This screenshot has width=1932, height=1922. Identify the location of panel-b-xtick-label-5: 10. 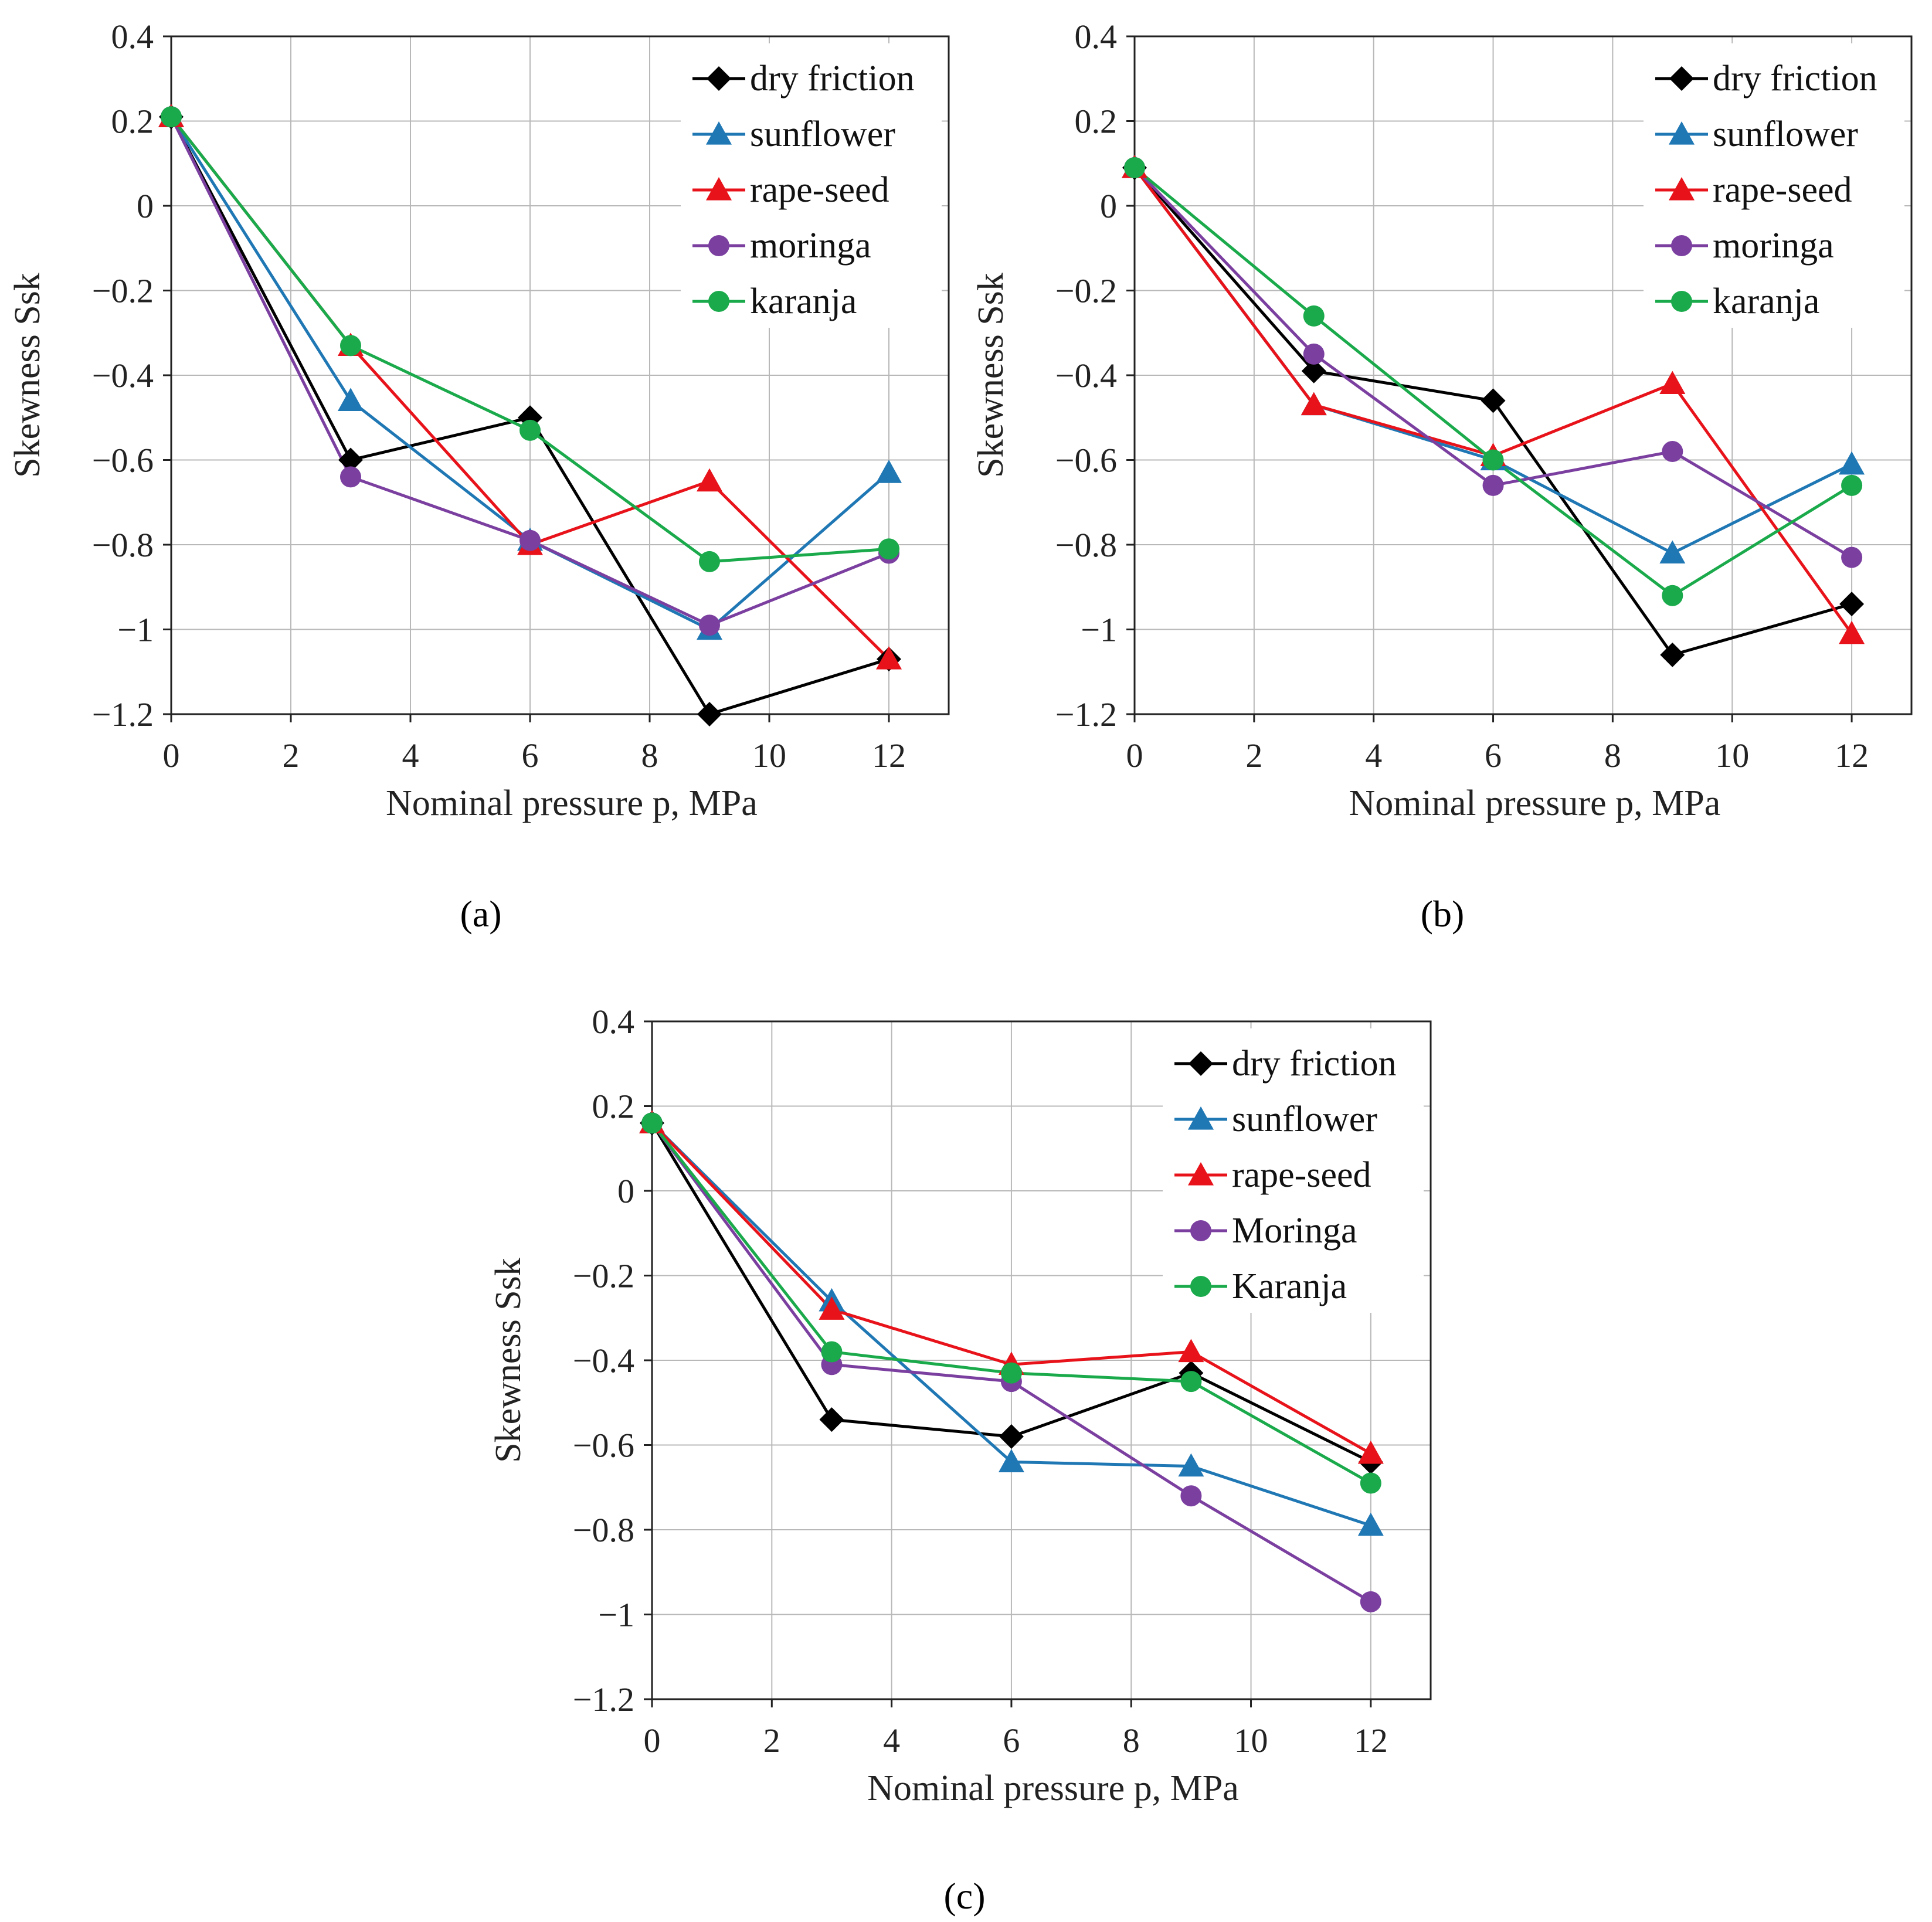
(1732, 756).